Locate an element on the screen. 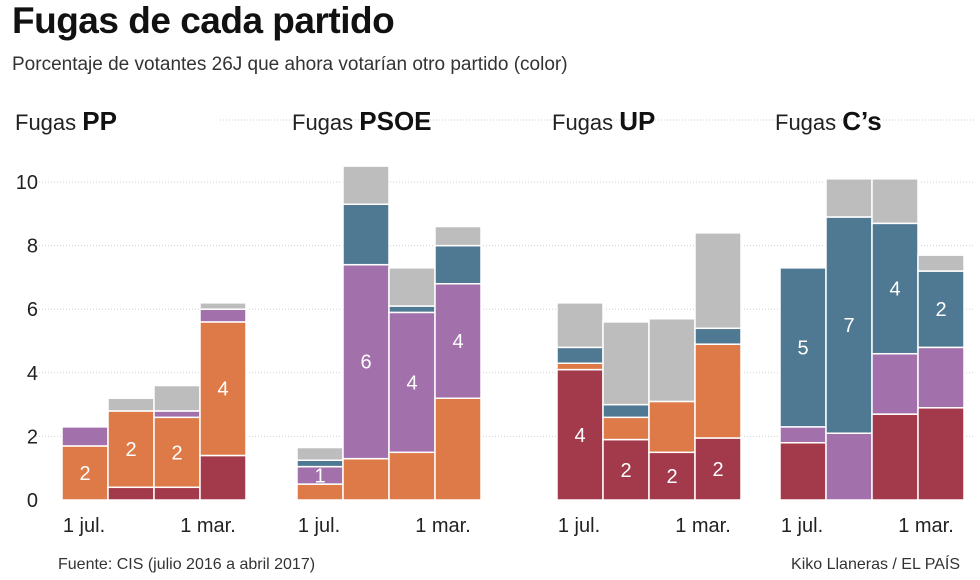 The image size is (980, 580). source-note: Fuente: CIS (julio 2016 a abril 2017) is located at coordinates (187, 564).